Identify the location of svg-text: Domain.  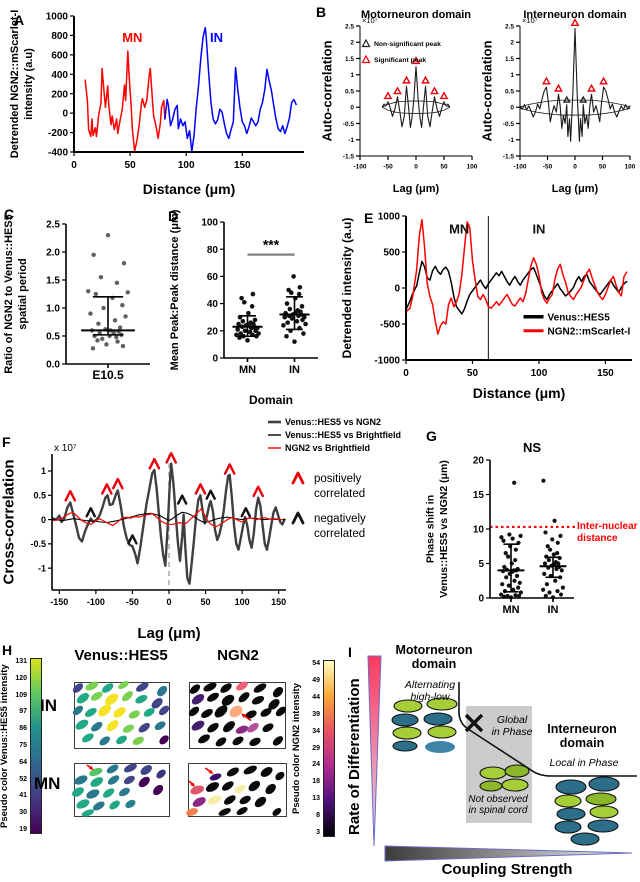
(271, 400).